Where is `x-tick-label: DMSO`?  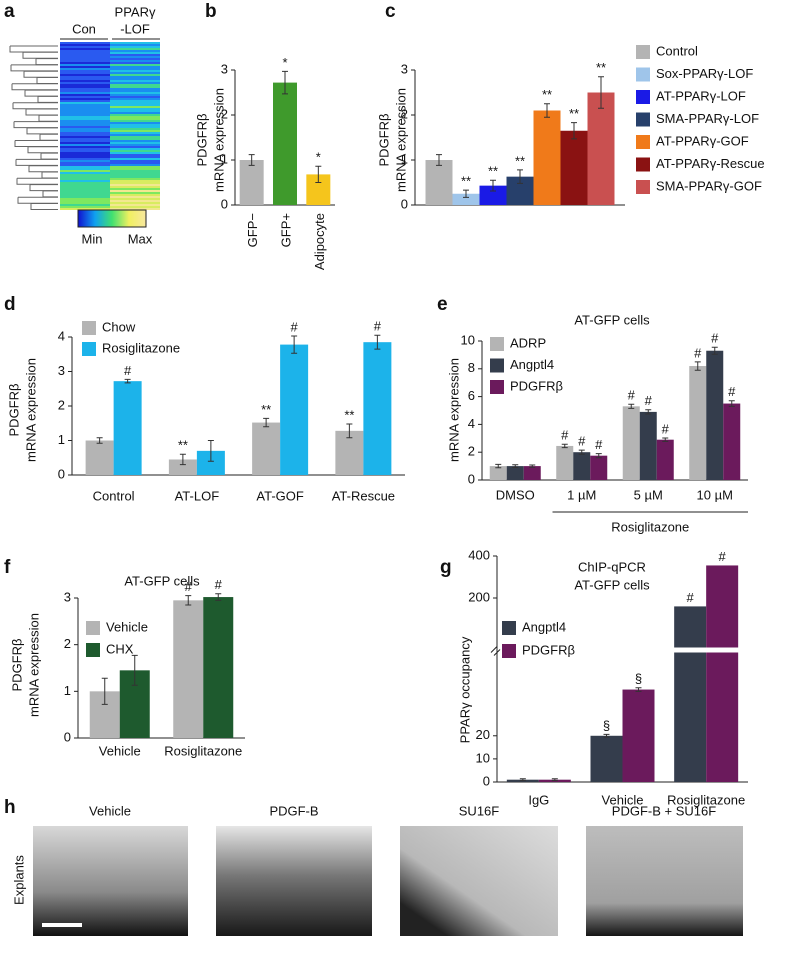 x-tick-label: DMSO is located at coordinates (515, 494).